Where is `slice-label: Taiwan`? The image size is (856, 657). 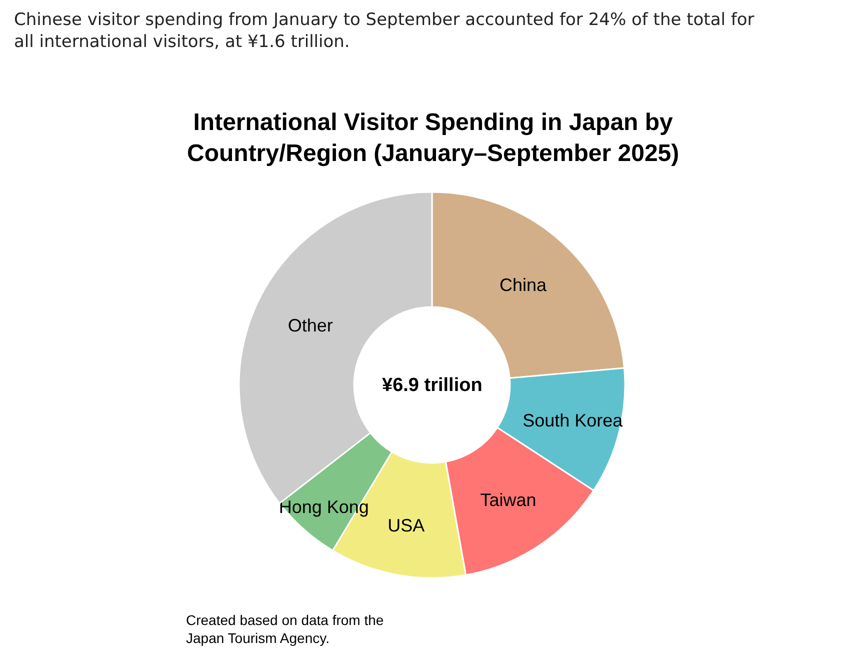
slice-label: Taiwan is located at coordinates (508, 500).